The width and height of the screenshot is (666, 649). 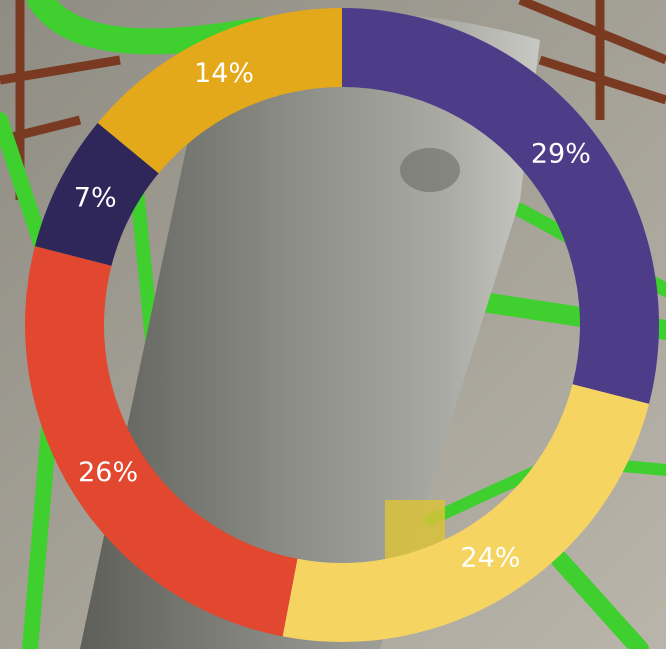 What do you see at coordinates (108, 472) in the screenshot?
I see `value-label: 26%` at bounding box center [108, 472].